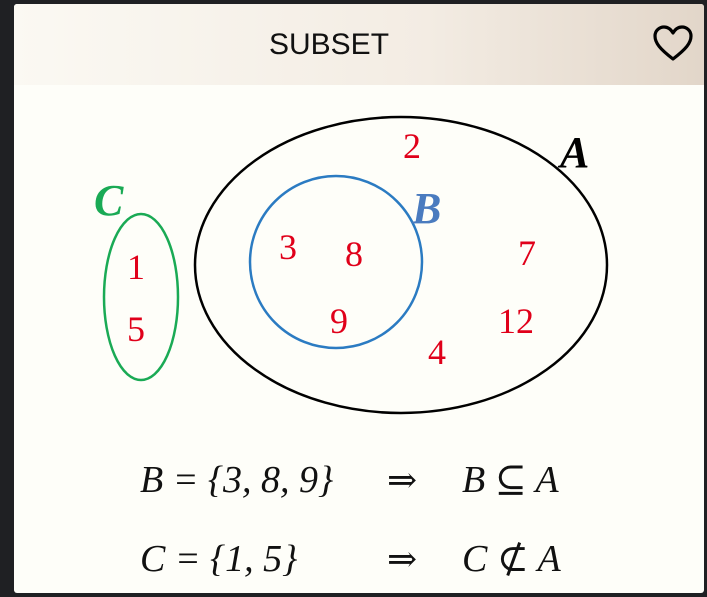  Describe the element at coordinates (573, 152) in the screenshot. I see `set-a-label: A` at that location.